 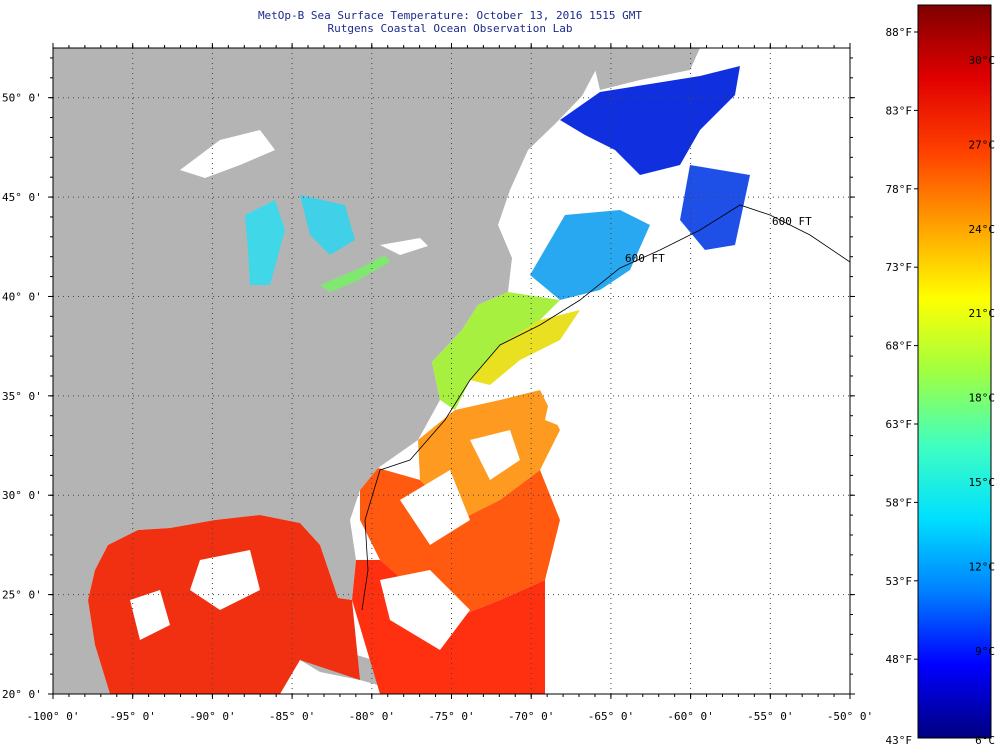 I want to click on celsius-label: 30°C, so click(x=982, y=60).